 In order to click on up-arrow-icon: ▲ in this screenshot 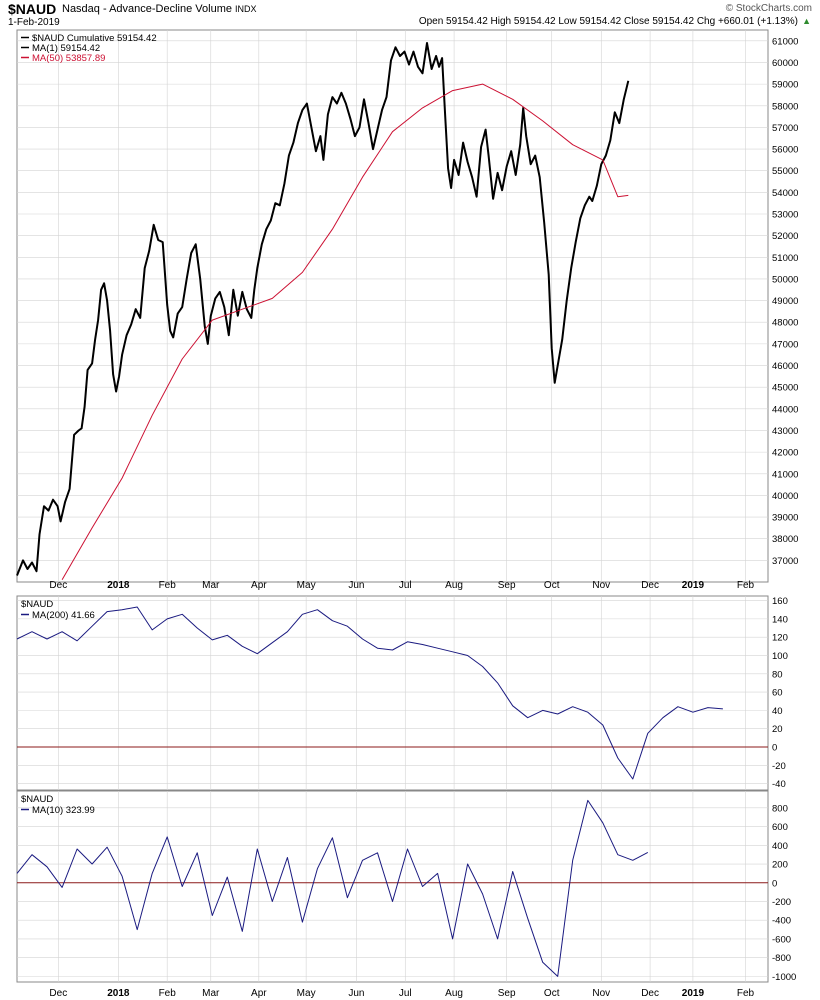, I will do `click(806, 21)`.